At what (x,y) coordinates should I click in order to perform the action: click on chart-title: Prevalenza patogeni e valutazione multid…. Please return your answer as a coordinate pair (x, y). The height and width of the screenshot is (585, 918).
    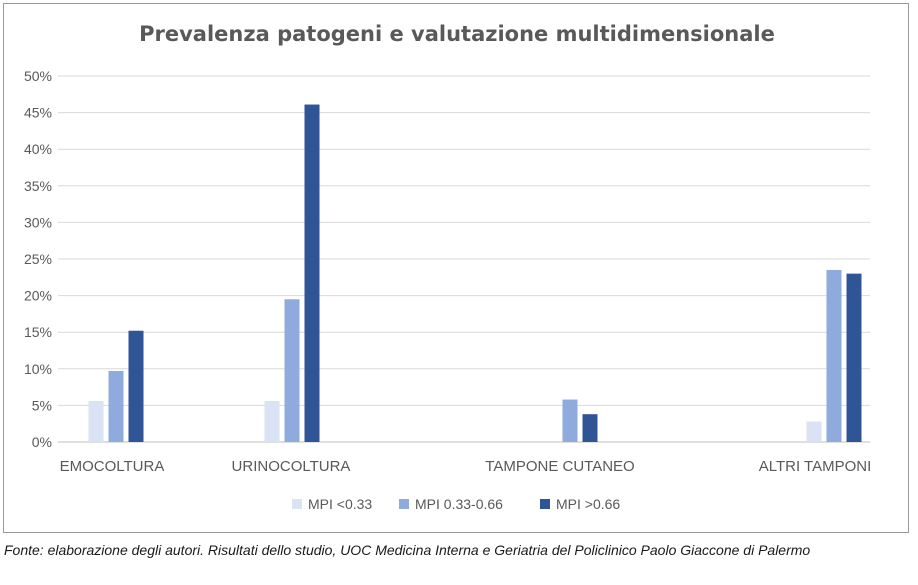
    Looking at the image, I should click on (457, 34).